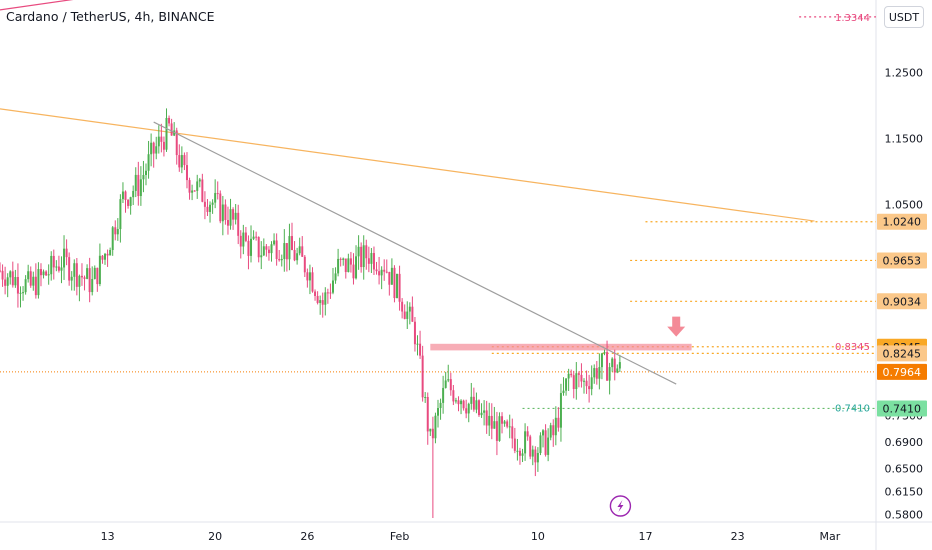  What do you see at coordinates (902, 371) in the screenshot?
I see `level-badge-0.7964` at bounding box center [902, 371].